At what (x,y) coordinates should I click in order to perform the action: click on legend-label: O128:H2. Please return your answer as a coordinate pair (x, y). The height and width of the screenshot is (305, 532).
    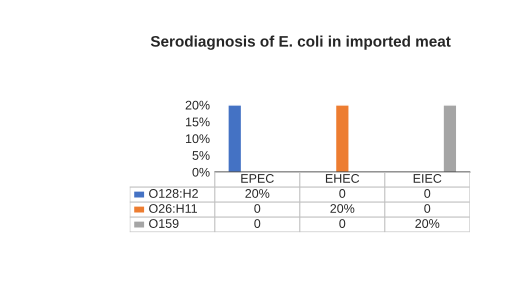
    Looking at the image, I should click on (173, 193).